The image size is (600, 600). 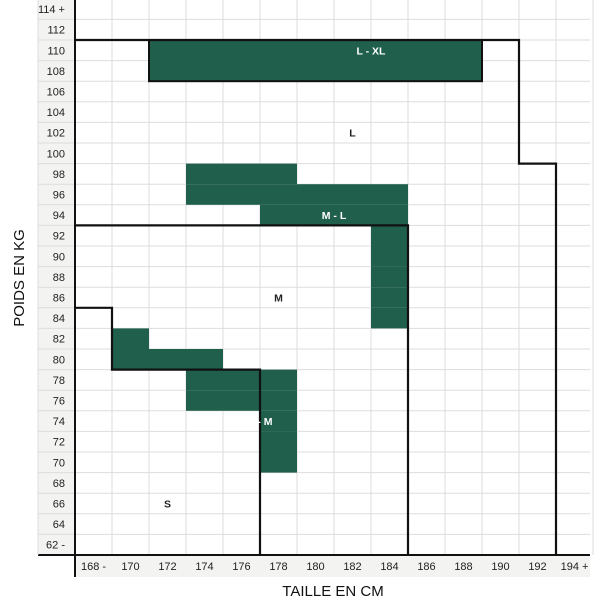 What do you see at coordinates (56, 31) in the screenshot?
I see `y-tick-label: 112` at bounding box center [56, 31].